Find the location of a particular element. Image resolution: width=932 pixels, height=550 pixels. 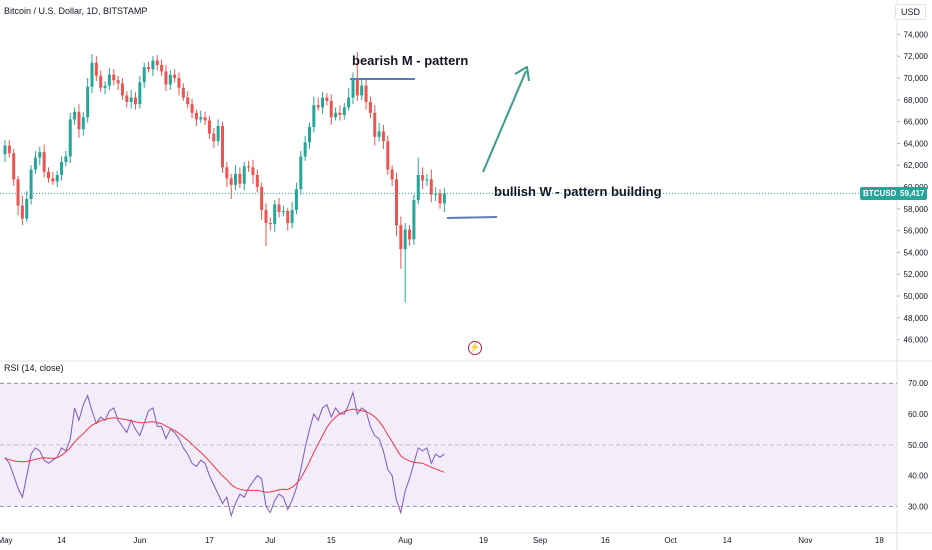

price-tick-label: 70,000 is located at coordinates (916, 78).